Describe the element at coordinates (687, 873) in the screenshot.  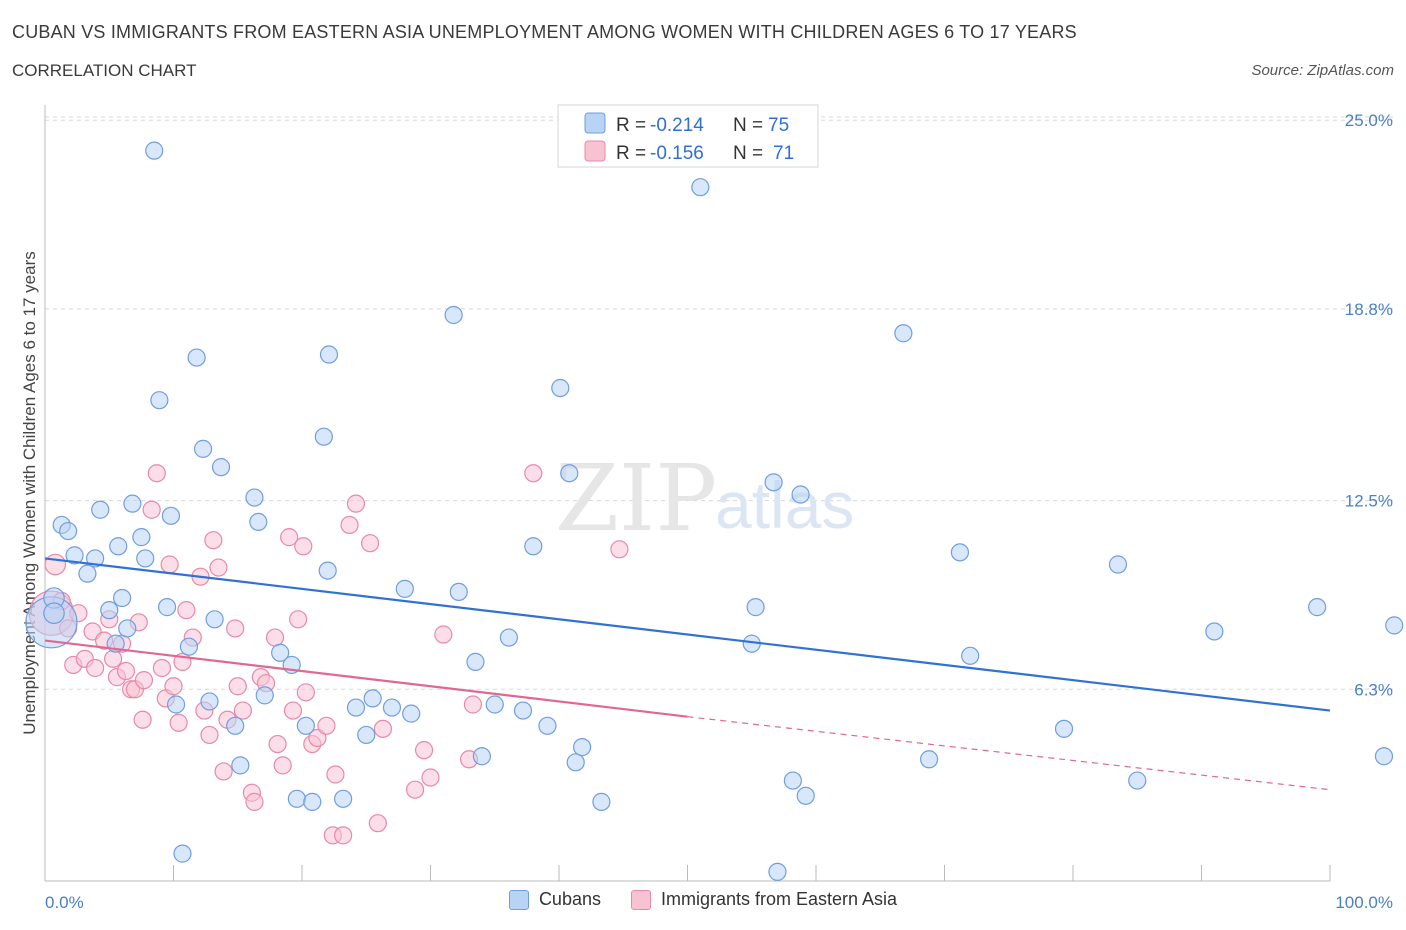
I see `x-axis` at that location.